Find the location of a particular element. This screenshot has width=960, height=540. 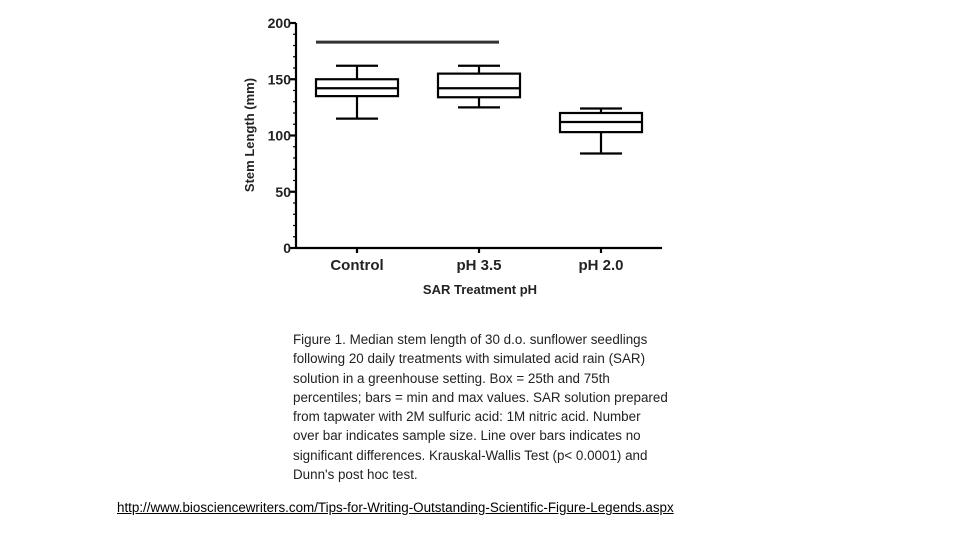

y-tick-label: 150 is located at coordinates (280, 79).